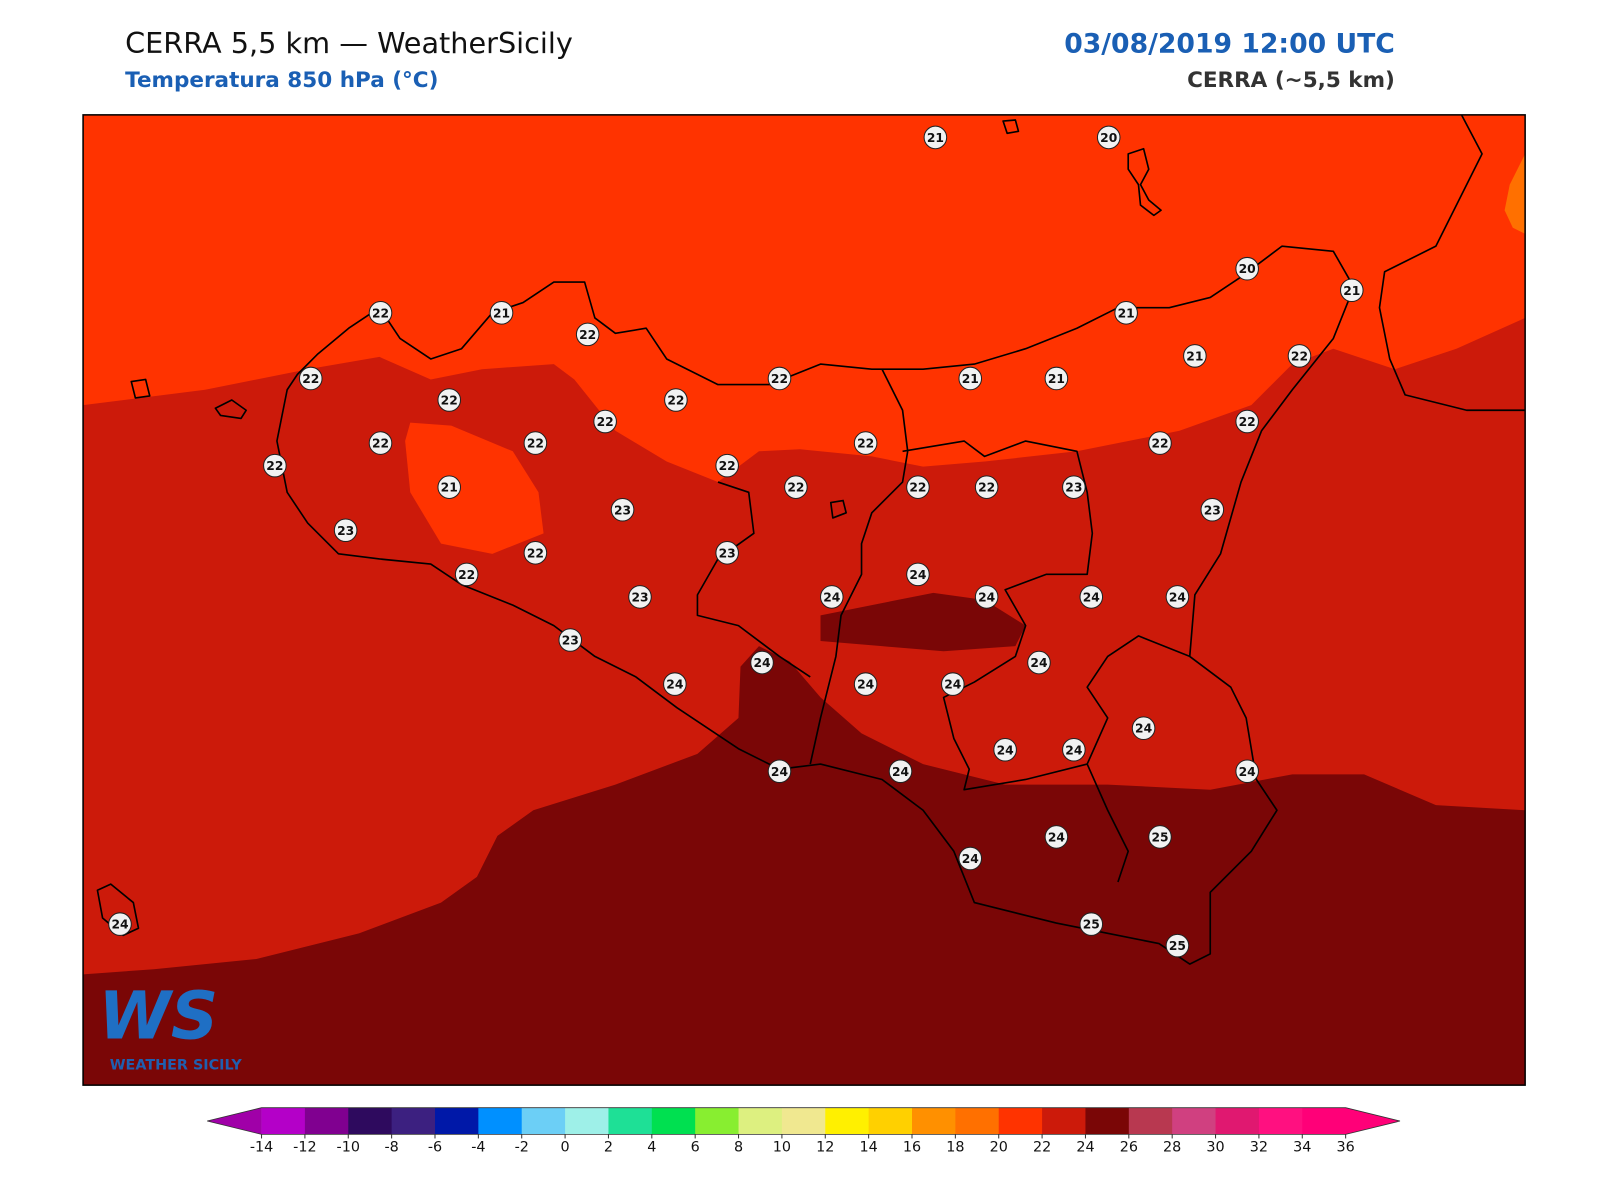 This screenshot has width=1600, height=1200. I want to click on colorbar-extend-high, so click(1372, 1121).